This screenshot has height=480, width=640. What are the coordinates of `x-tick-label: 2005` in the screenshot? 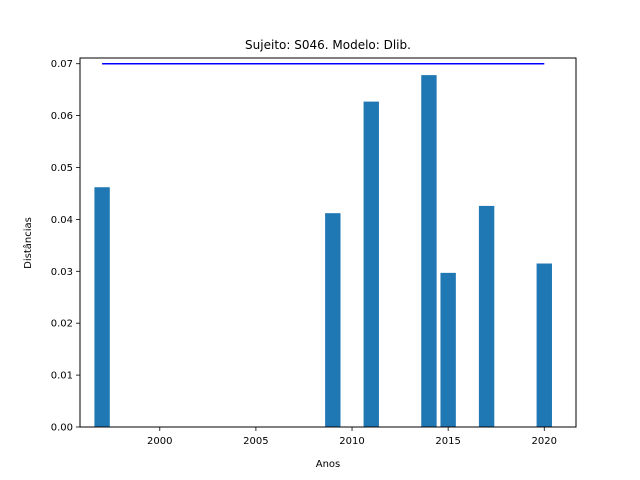 It's located at (255, 441).